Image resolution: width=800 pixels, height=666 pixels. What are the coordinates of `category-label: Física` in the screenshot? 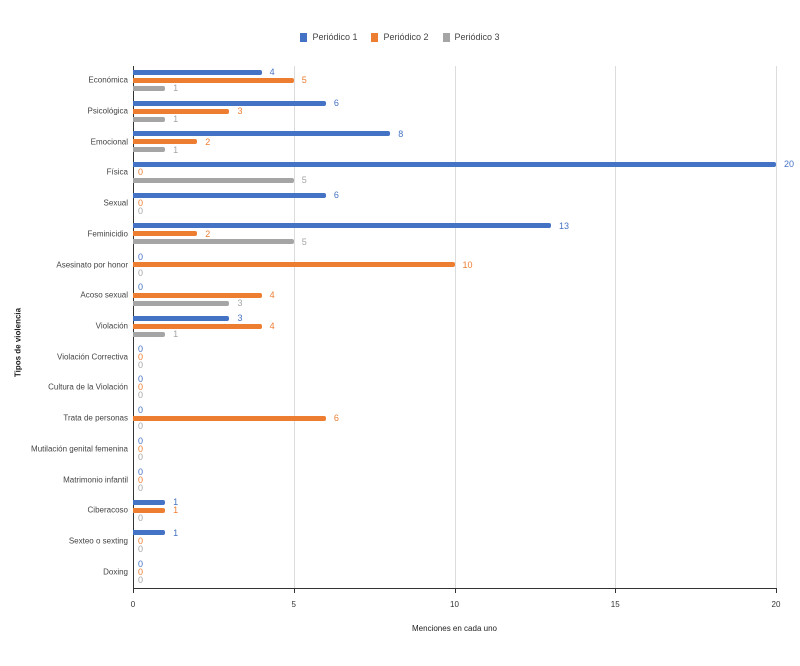 It's located at (117, 172).